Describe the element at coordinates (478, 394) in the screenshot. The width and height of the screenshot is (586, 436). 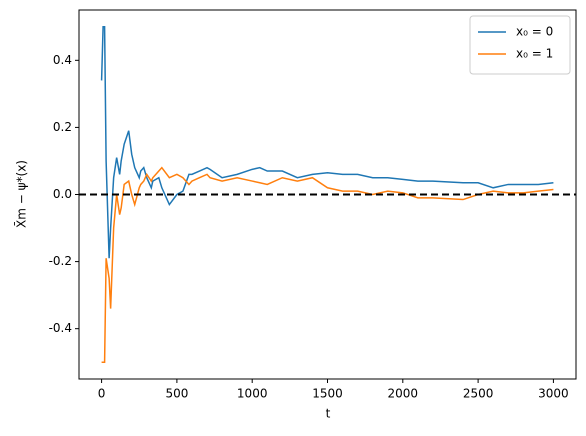
I see `x-tick-label: 2500` at that location.